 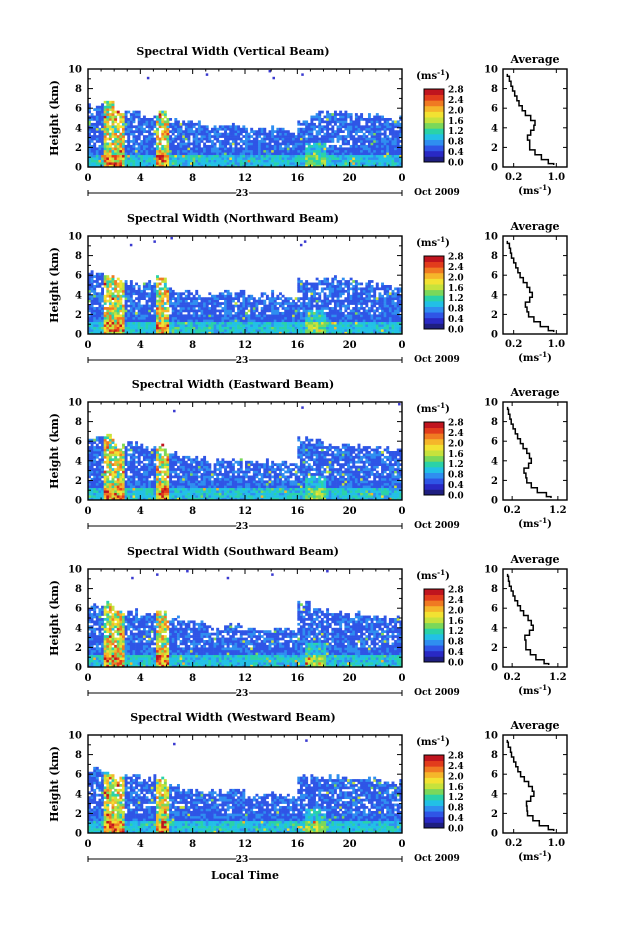 What do you see at coordinates (534, 59) in the screenshot?
I see `profile-title: Average` at bounding box center [534, 59].